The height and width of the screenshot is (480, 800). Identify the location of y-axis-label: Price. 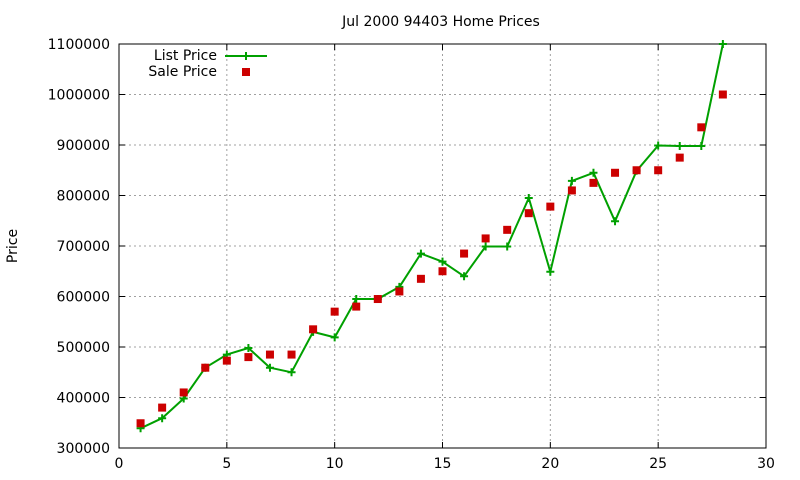
(13, 246).